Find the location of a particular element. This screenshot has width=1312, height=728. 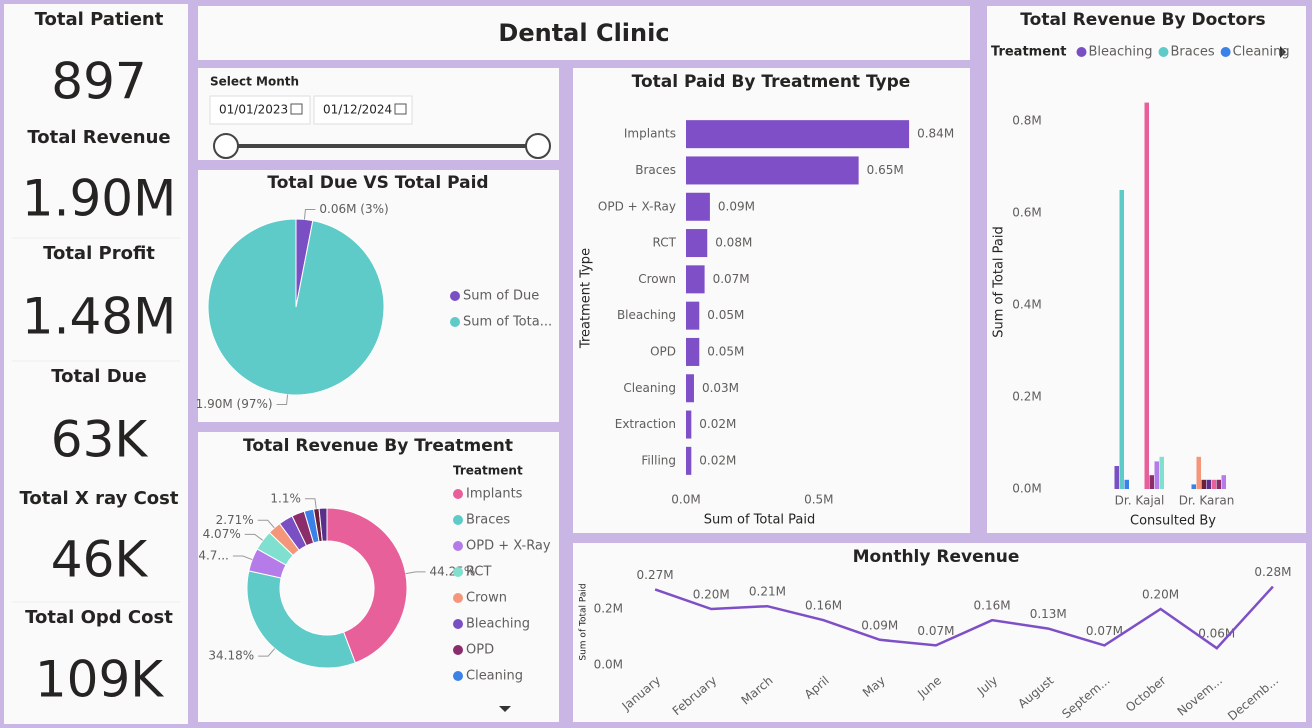

y-tick-label: Implants is located at coordinates (650, 134).